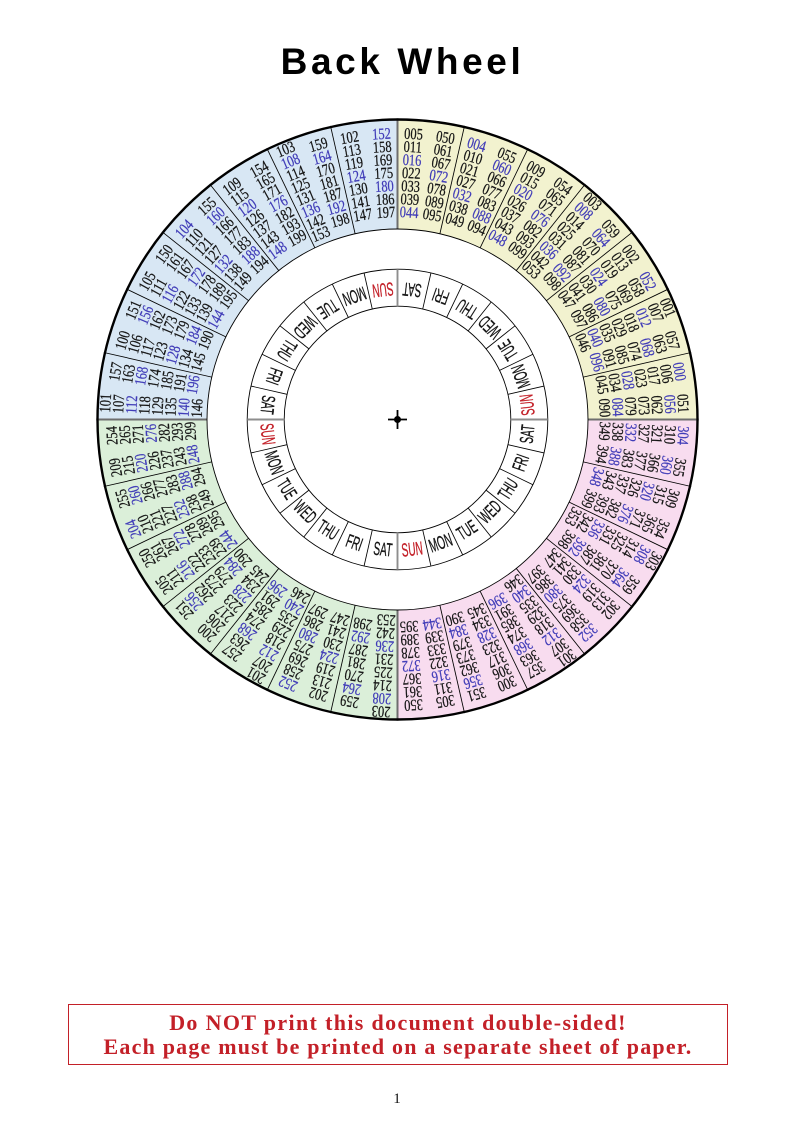  Describe the element at coordinates (356, 662) in the screenshot. I see `svg-text: 281` at that location.